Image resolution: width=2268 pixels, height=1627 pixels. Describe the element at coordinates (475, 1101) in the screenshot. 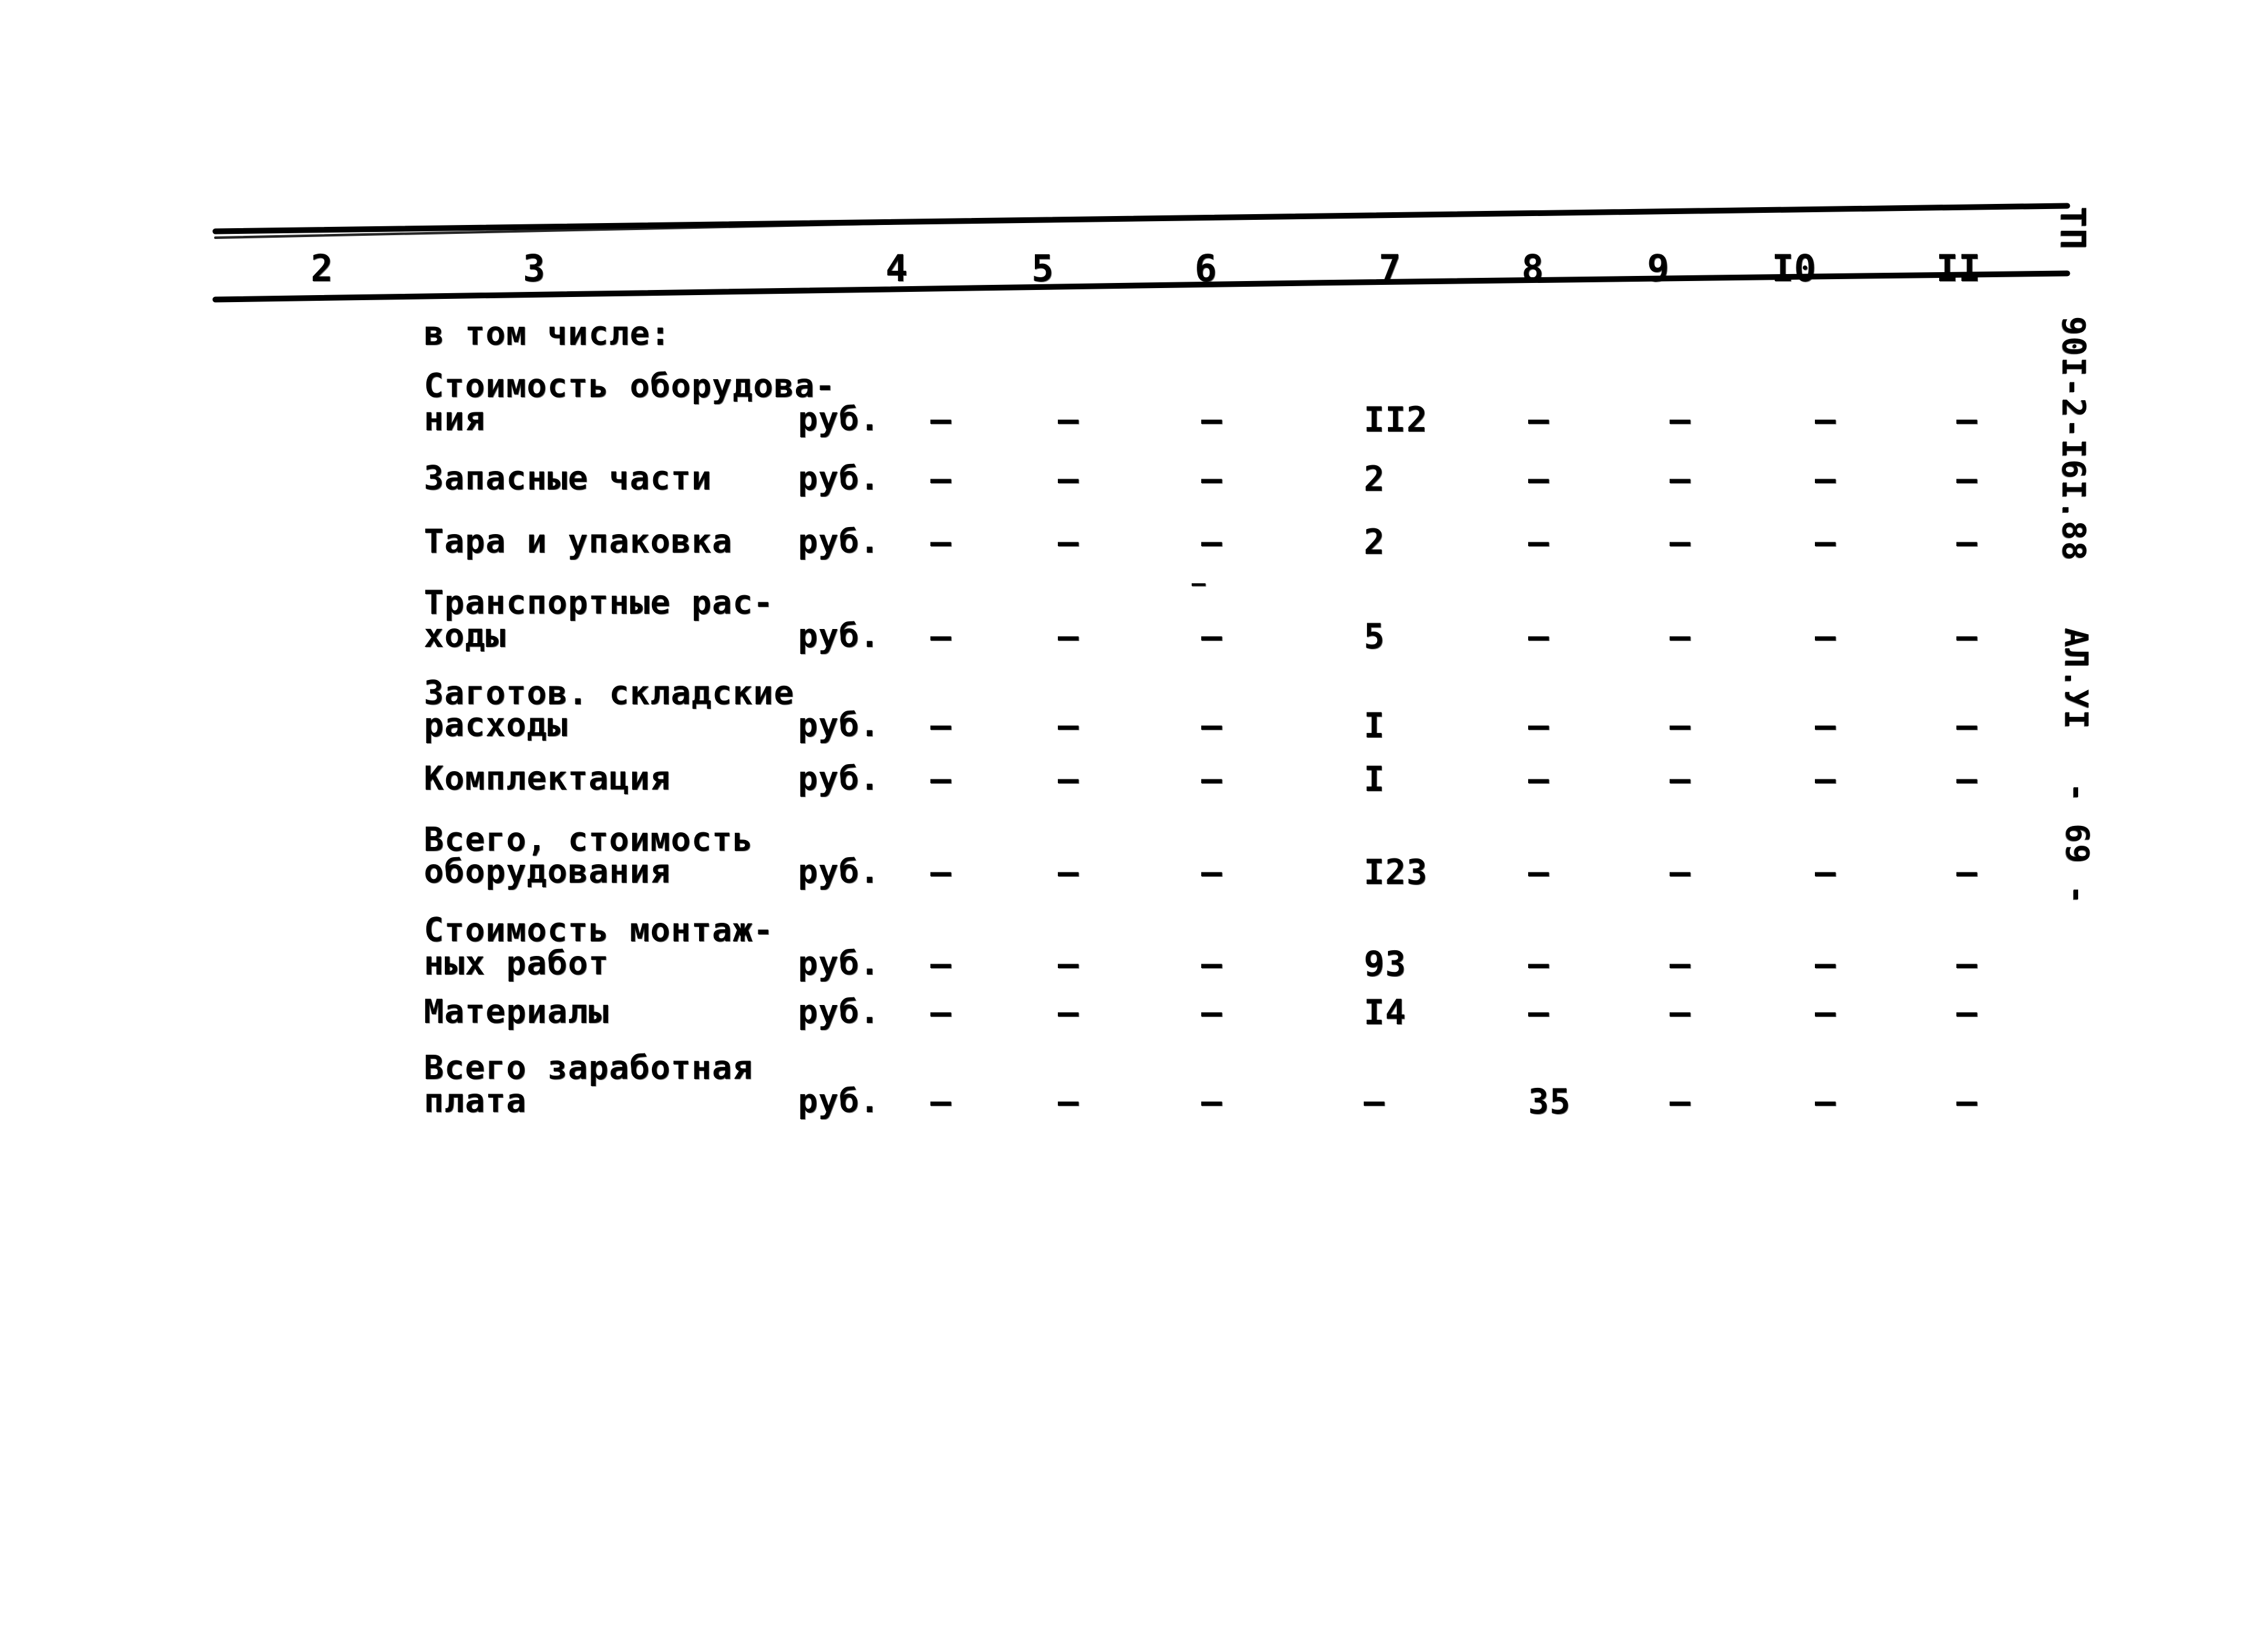

I see `row-label-line2: плата` at that location.